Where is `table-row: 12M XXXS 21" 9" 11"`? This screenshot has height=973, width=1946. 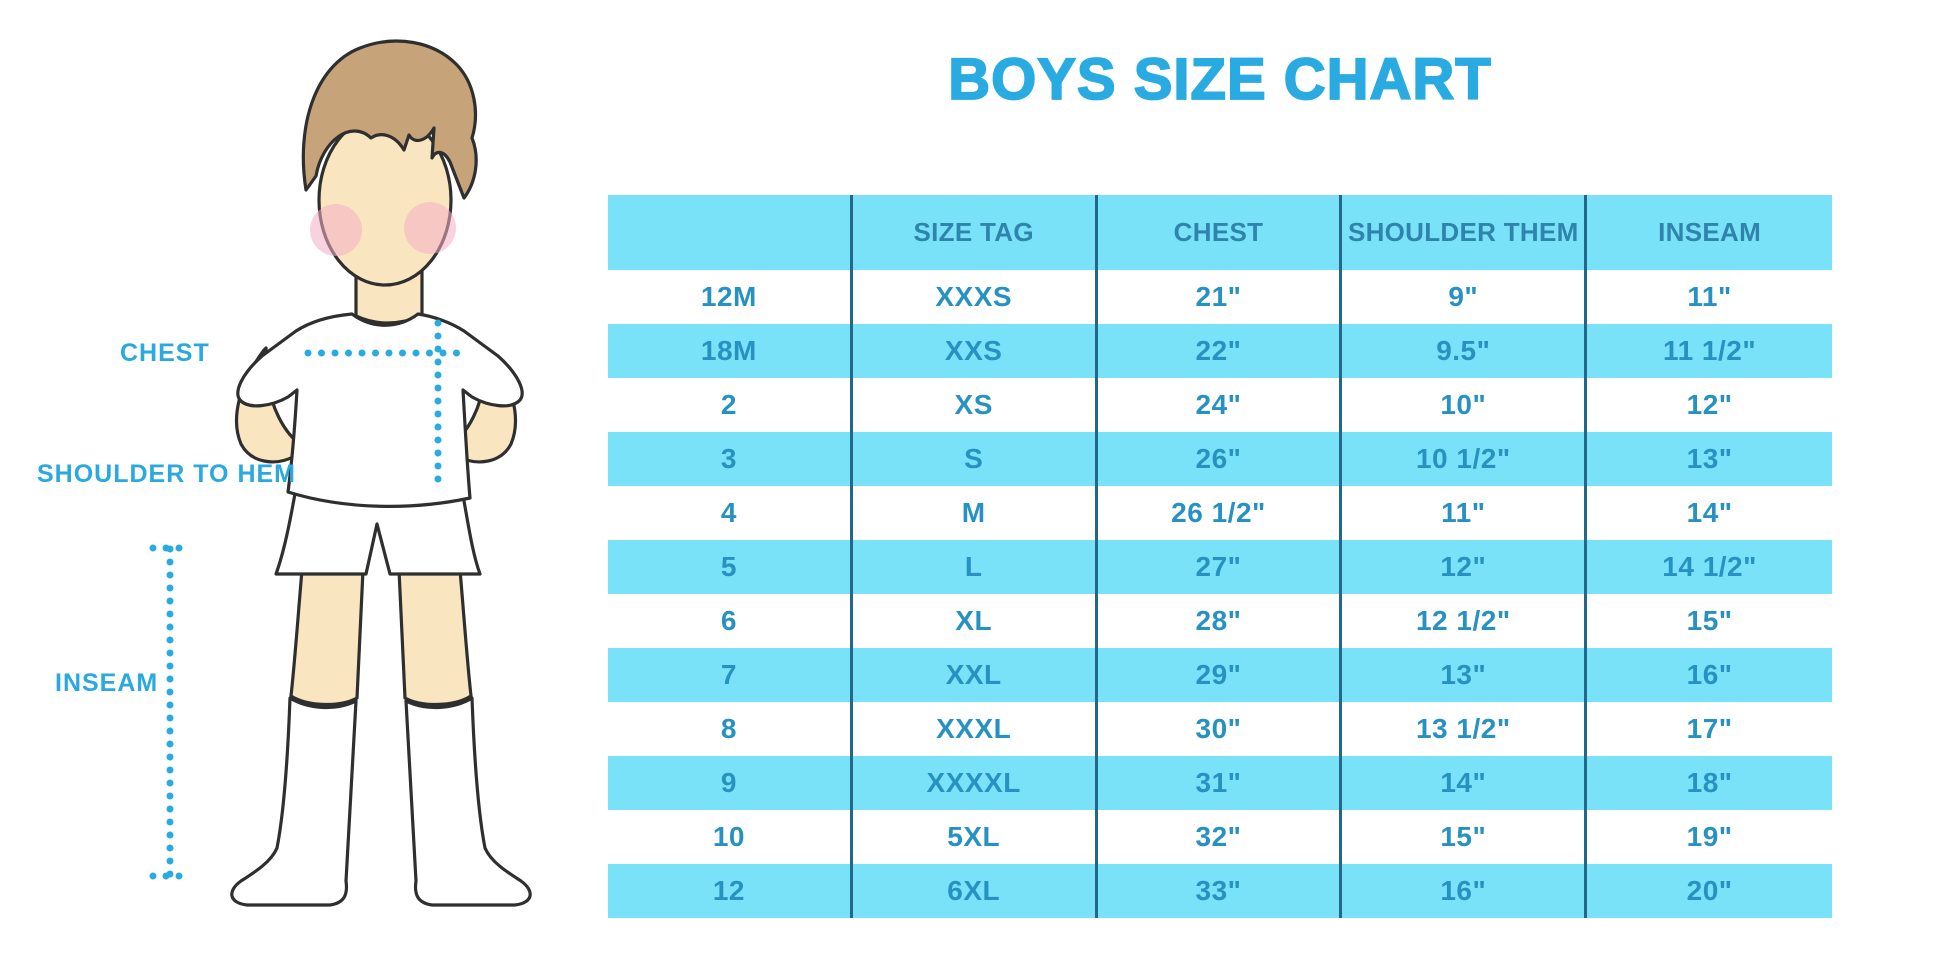 table-row: 12M XXXS 21" 9" 11" is located at coordinates (1220, 297).